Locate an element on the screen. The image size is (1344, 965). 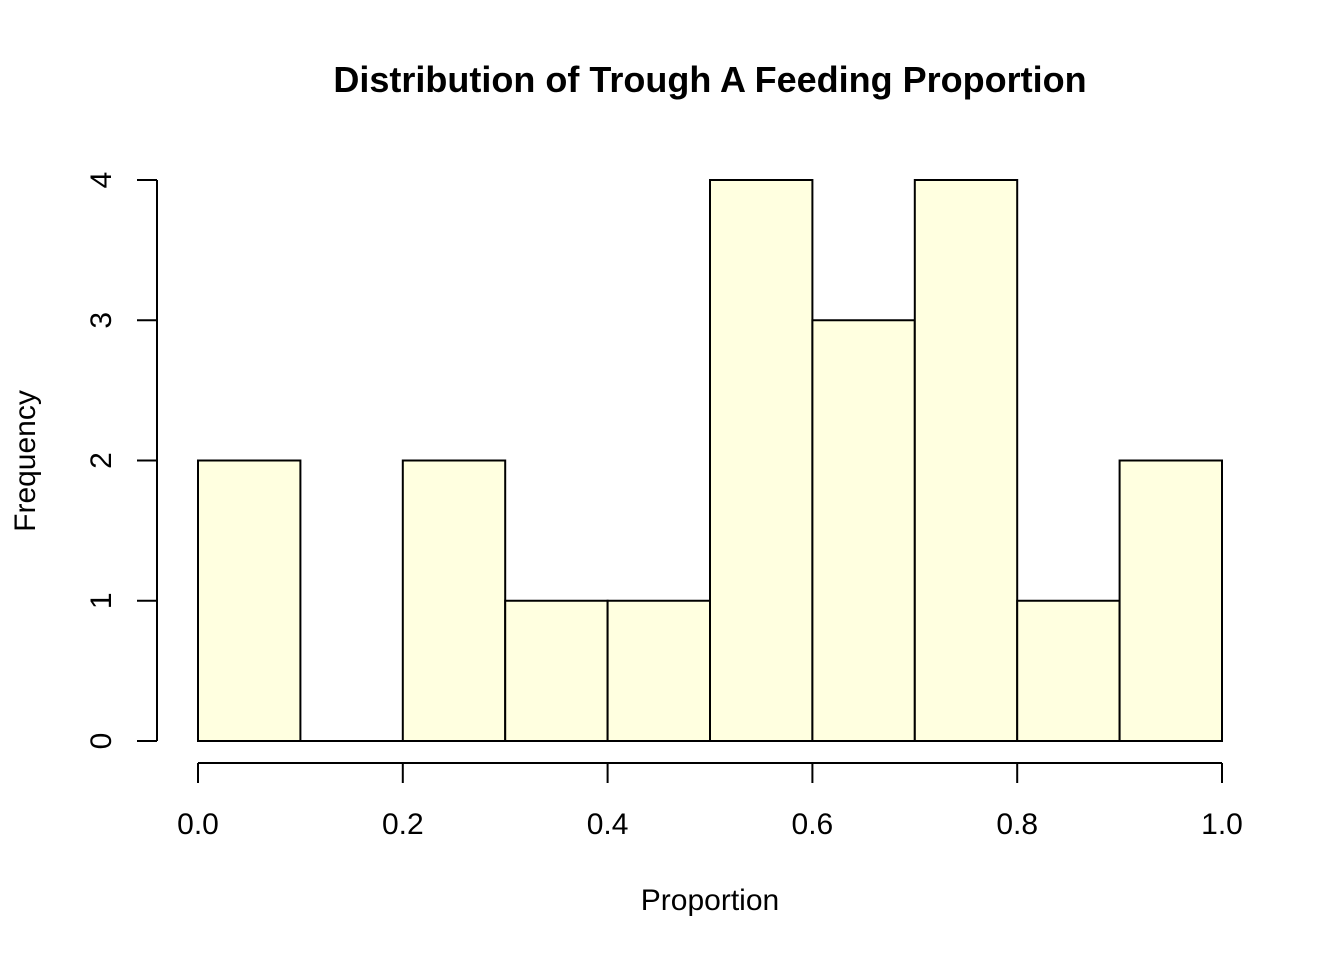
y-tick-label: 2 is located at coordinates (101, 460).